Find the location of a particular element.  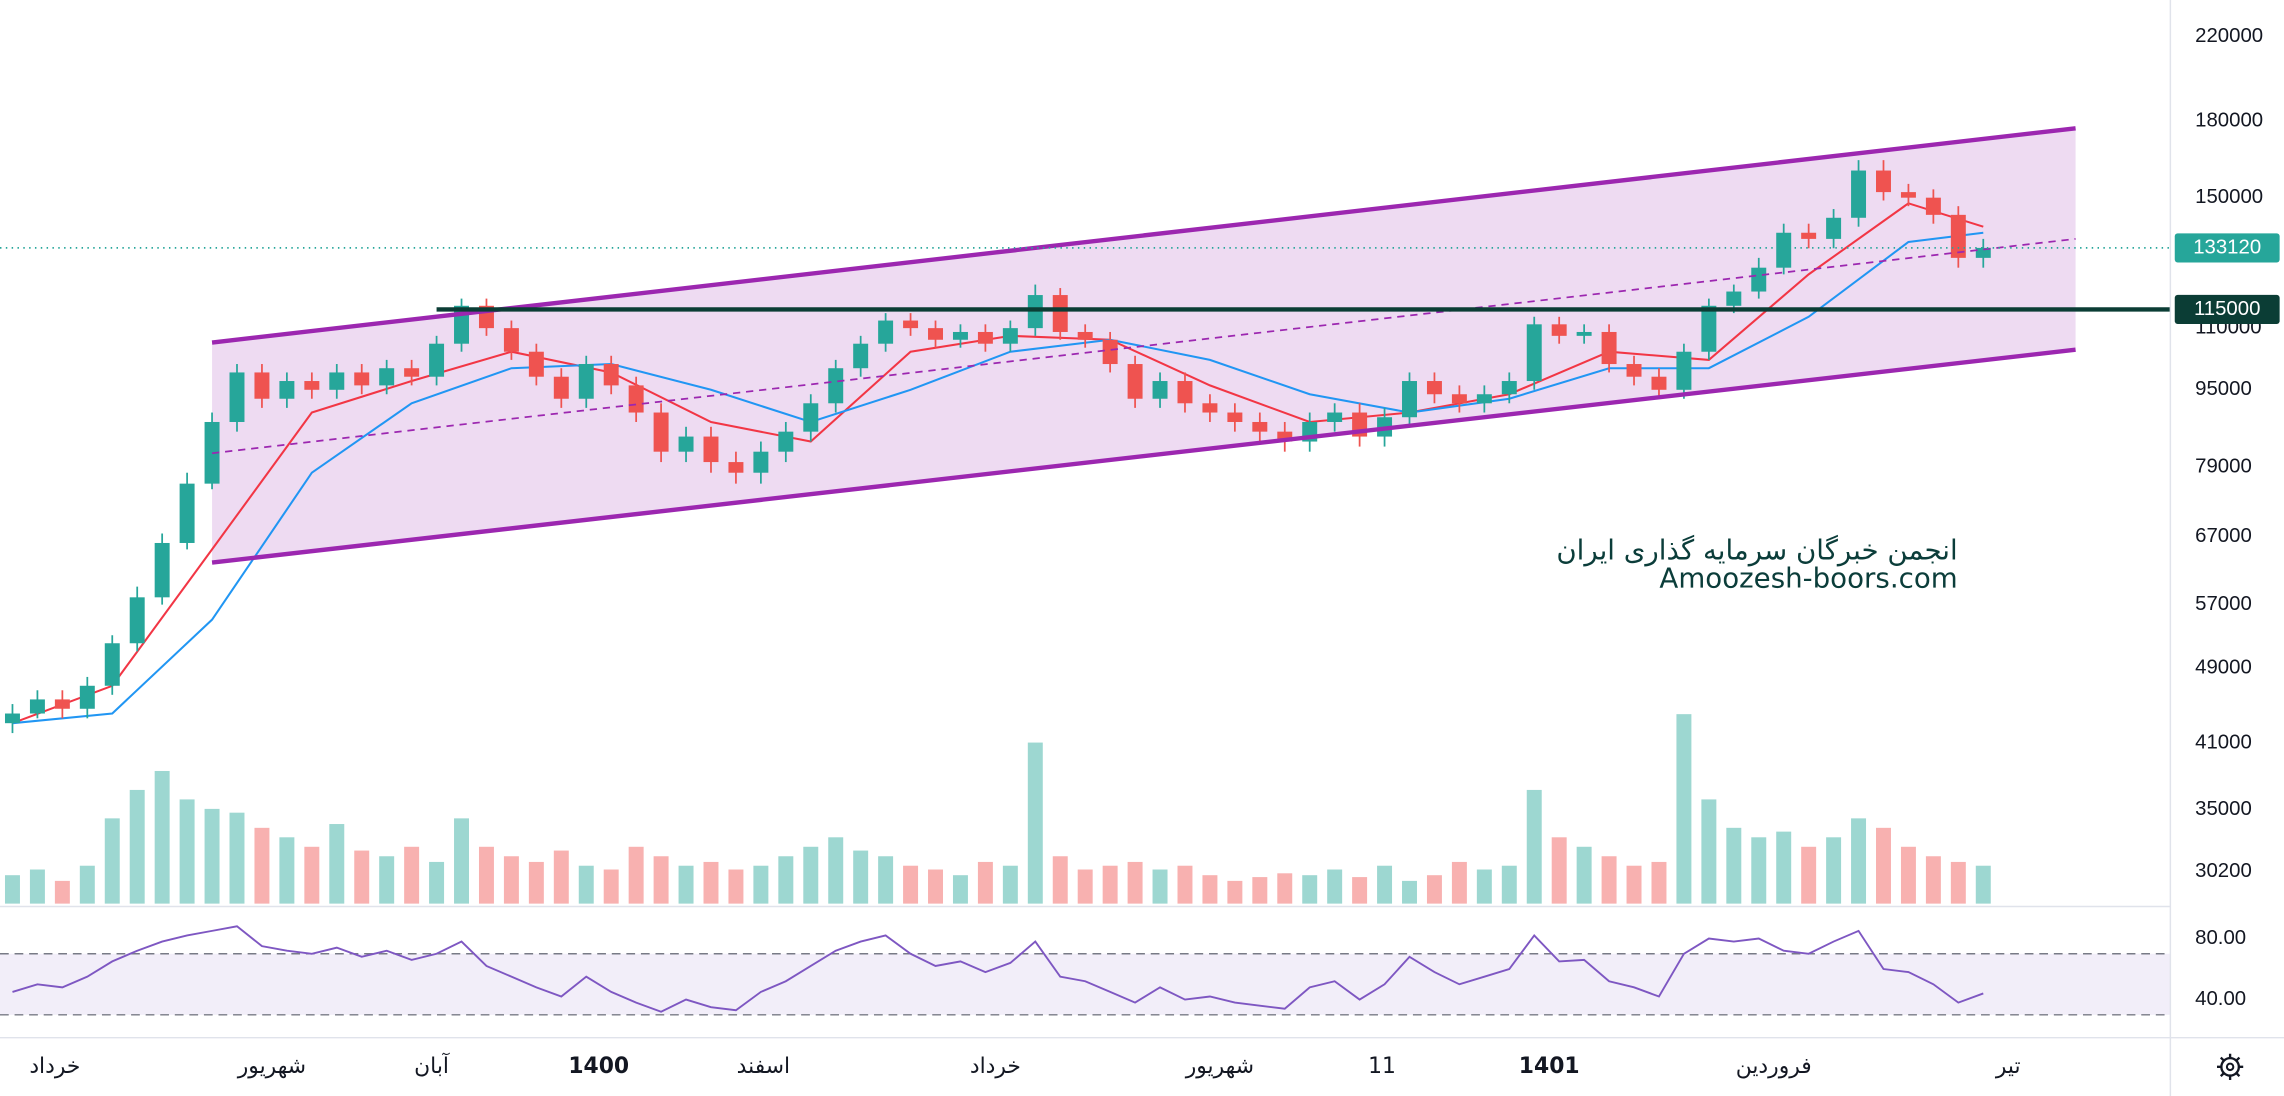

watermark-site: Amoozesh-boors.com is located at coordinates (1808, 577).